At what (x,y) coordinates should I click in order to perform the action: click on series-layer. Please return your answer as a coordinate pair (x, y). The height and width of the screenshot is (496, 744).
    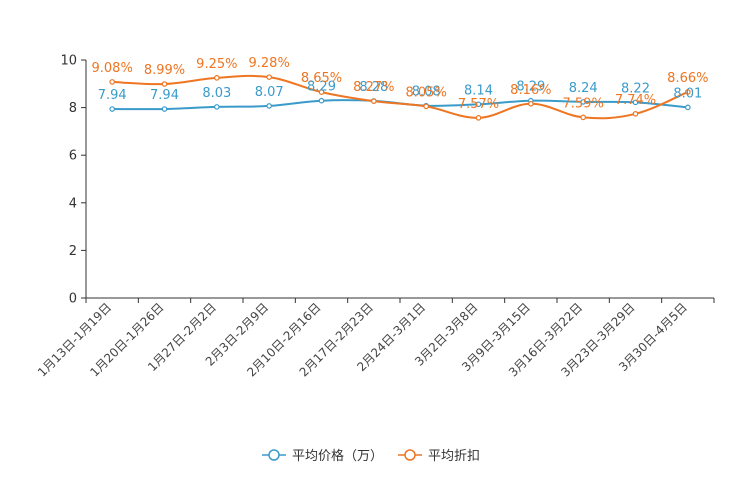
    Looking at the image, I should click on (400, 97).